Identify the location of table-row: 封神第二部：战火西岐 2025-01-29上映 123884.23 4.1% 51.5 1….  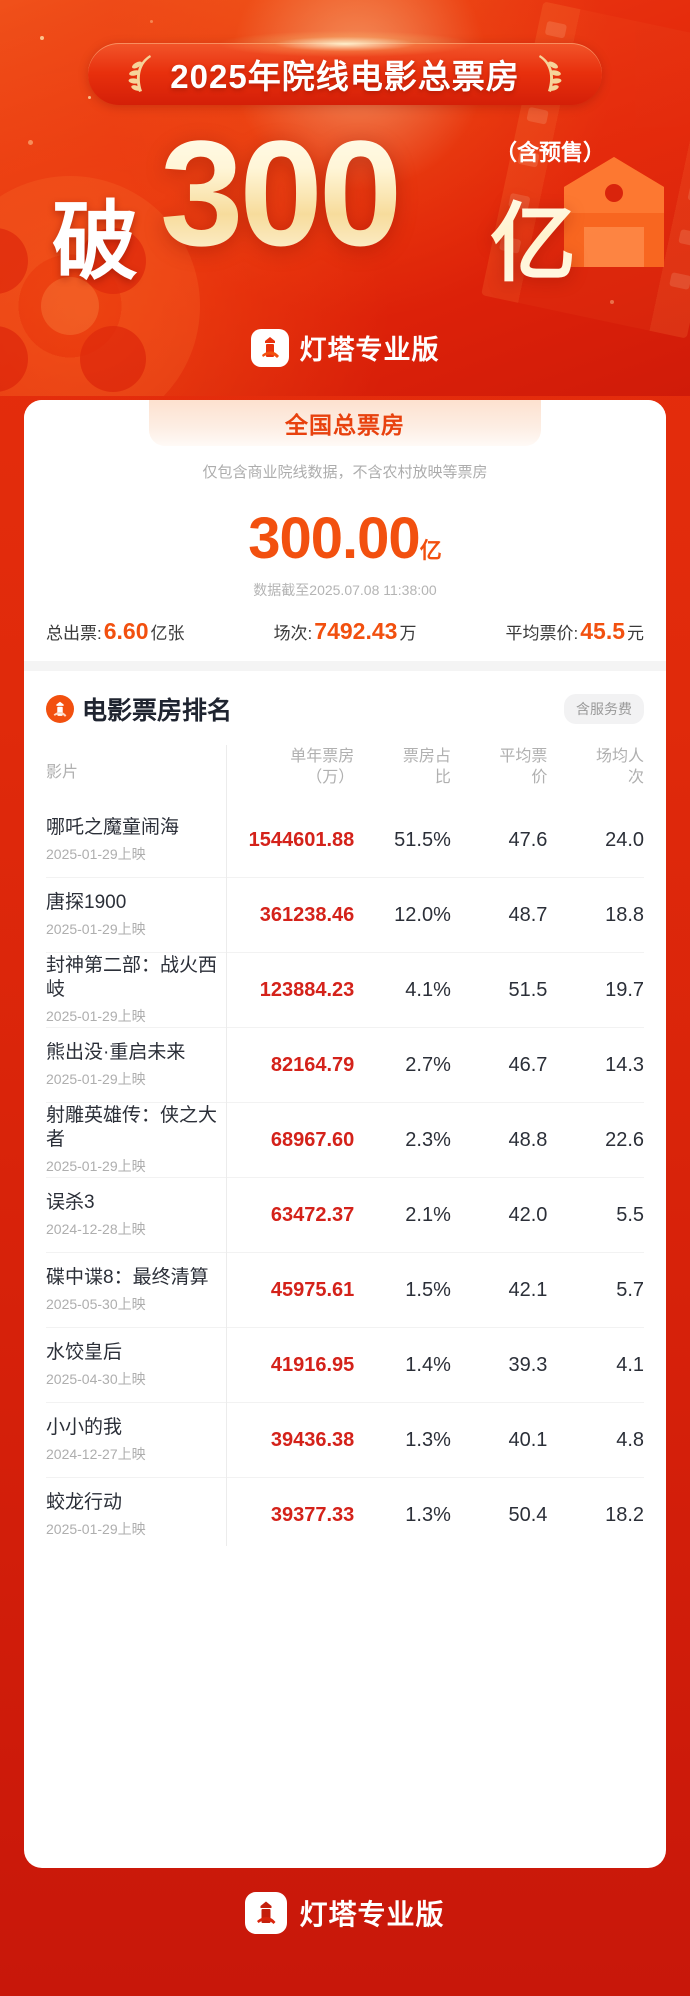
(345, 990).